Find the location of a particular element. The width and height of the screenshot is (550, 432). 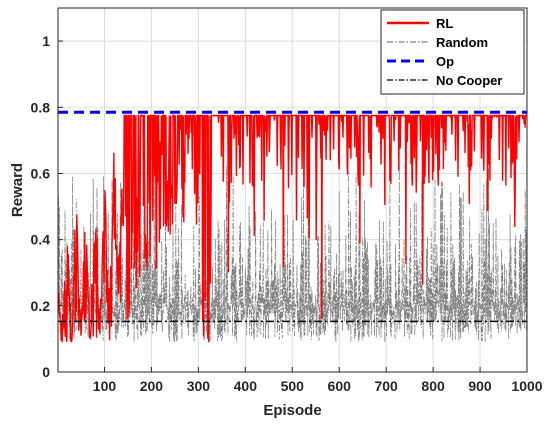

y-tick-label: 0 is located at coordinates (46, 372).